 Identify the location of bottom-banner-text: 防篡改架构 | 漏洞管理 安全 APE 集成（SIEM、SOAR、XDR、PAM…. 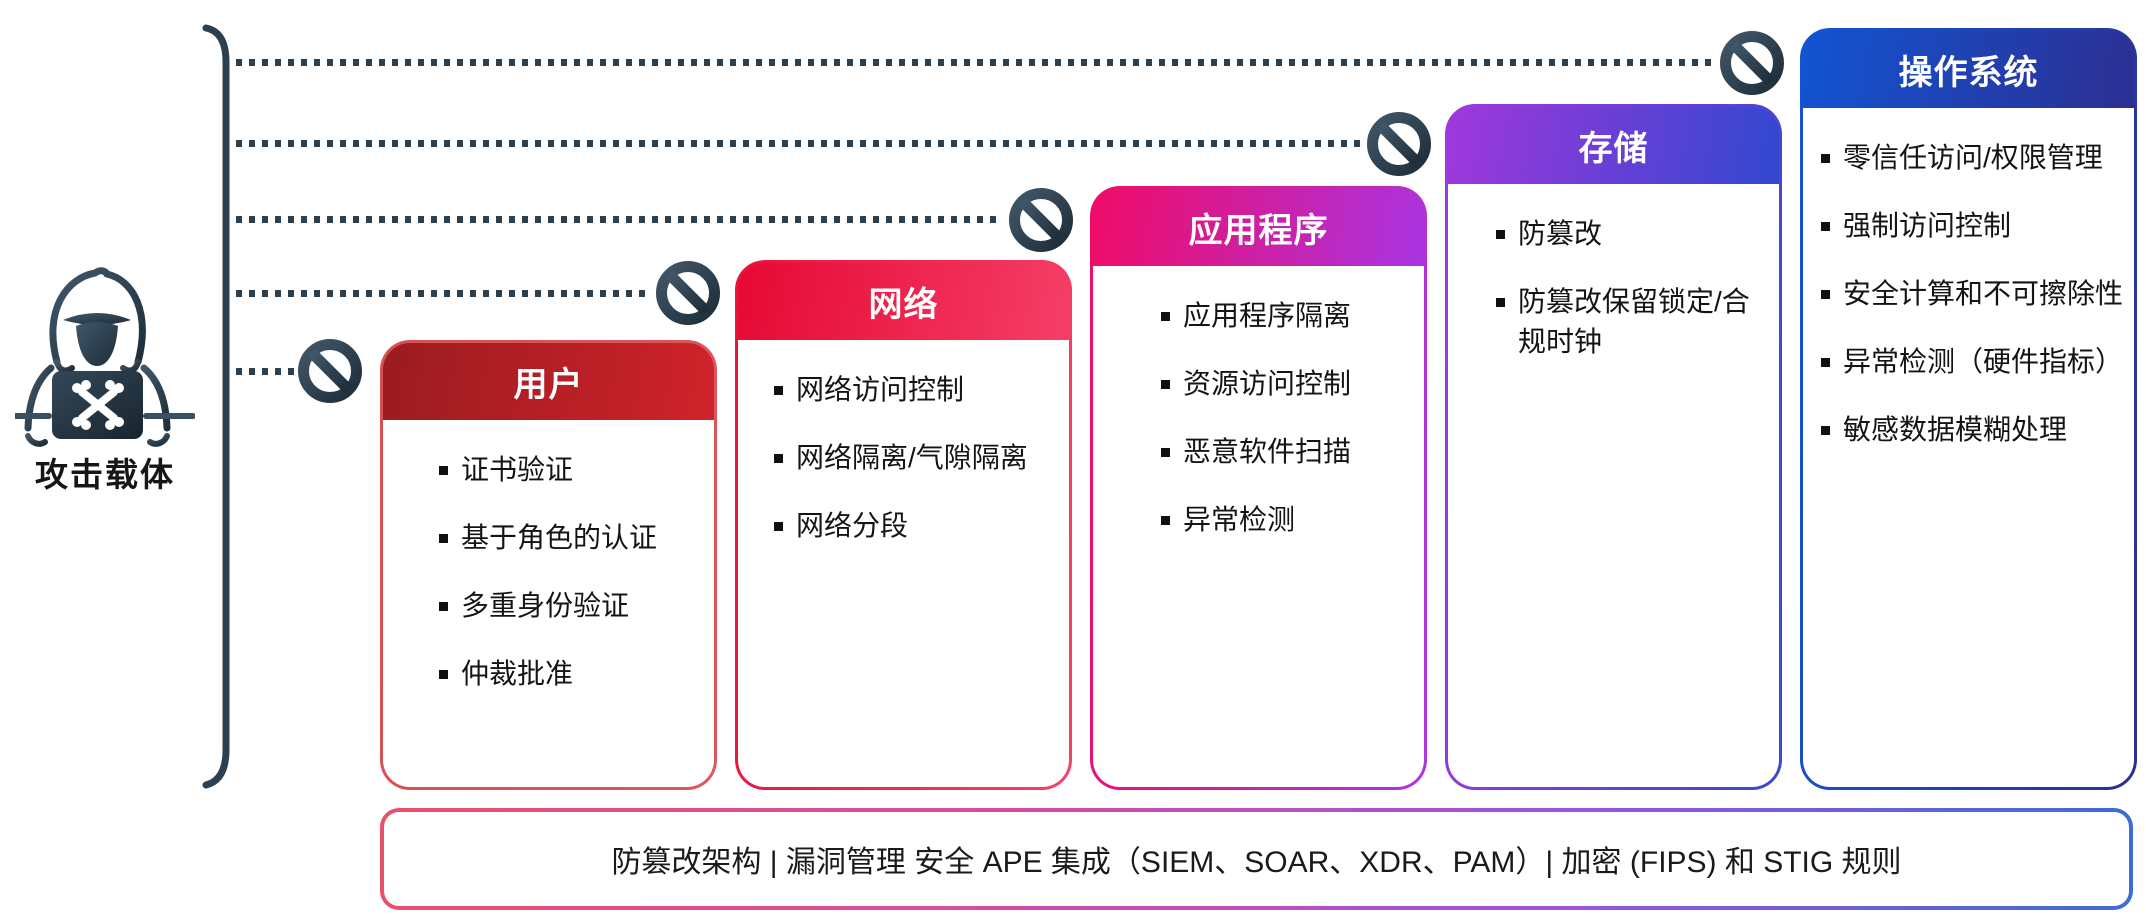
(1256, 859).